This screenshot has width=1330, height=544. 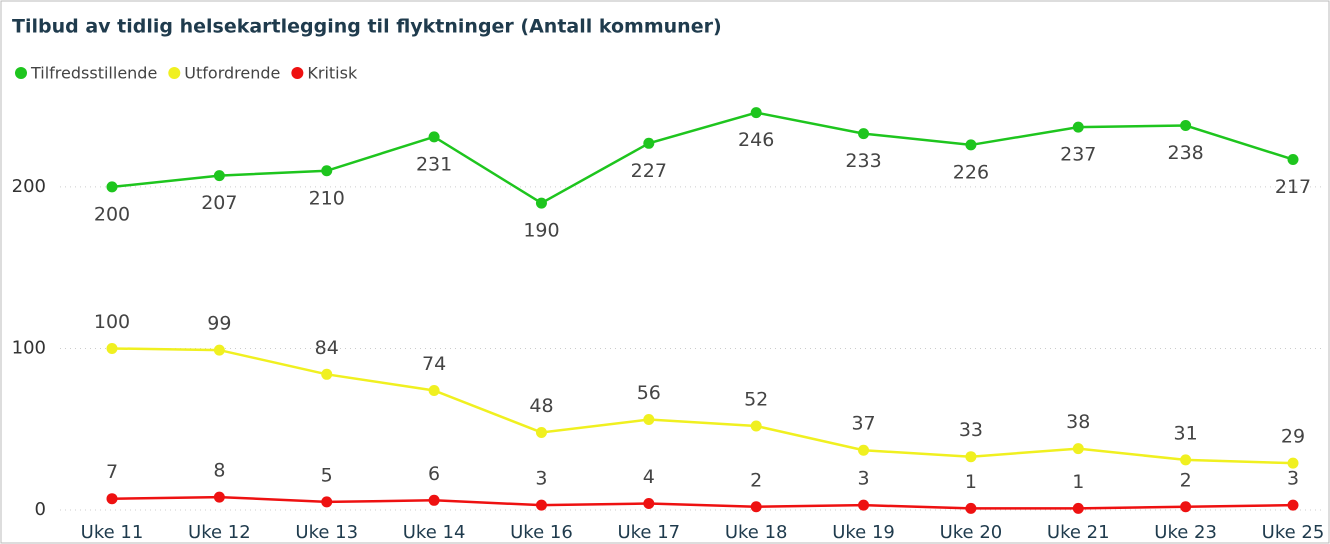 What do you see at coordinates (434, 364) in the screenshot?
I see `data-label: 74` at bounding box center [434, 364].